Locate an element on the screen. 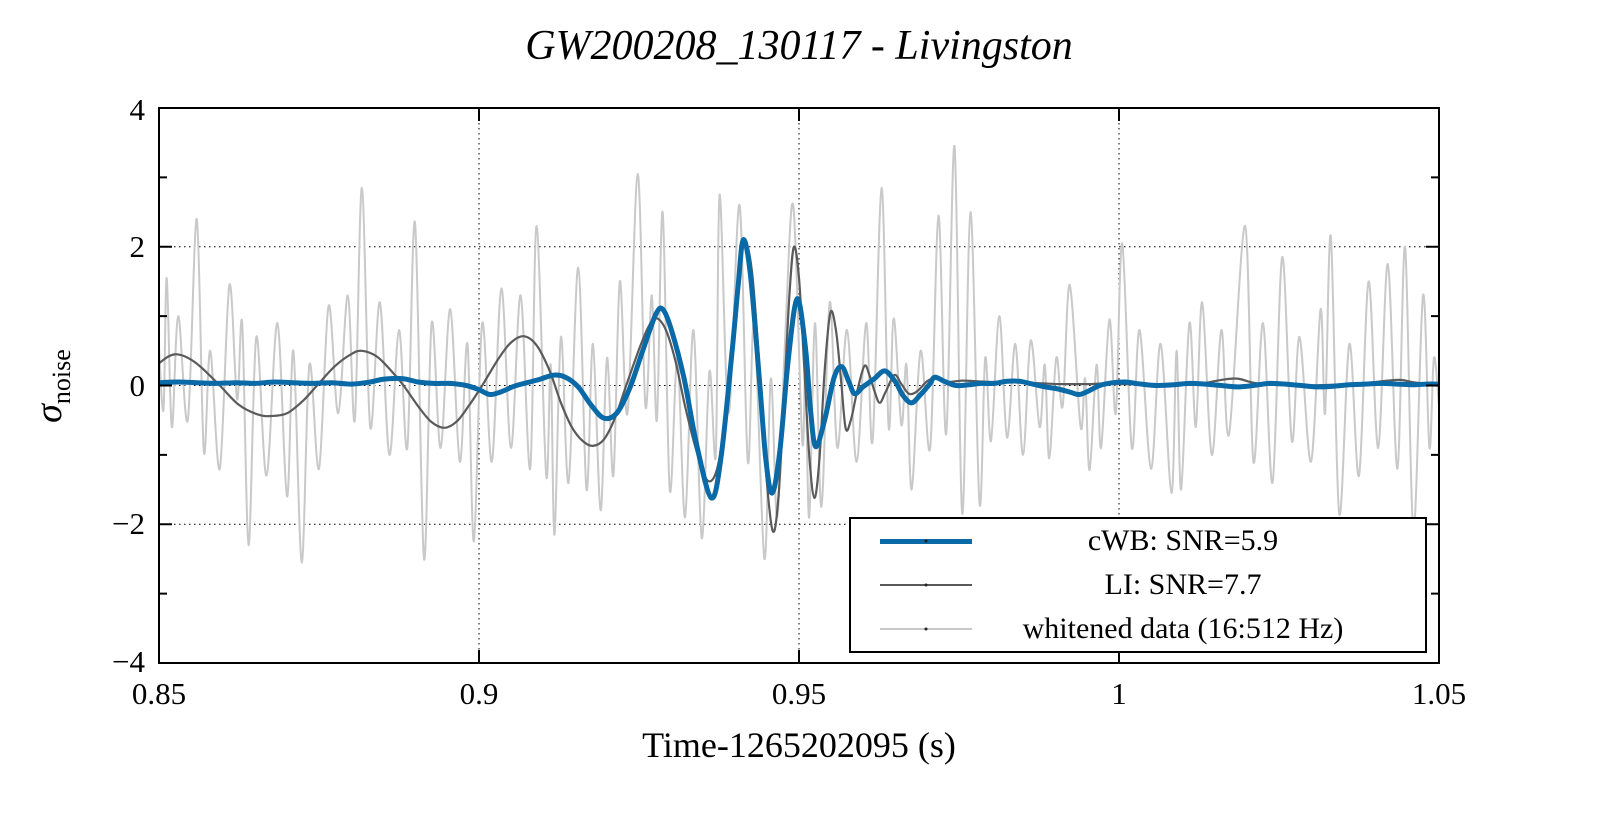 The width and height of the screenshot is (1599, 813). legend-entry-cwb: cWB: SNR=5.9 is located at coordinates (1138, 541).